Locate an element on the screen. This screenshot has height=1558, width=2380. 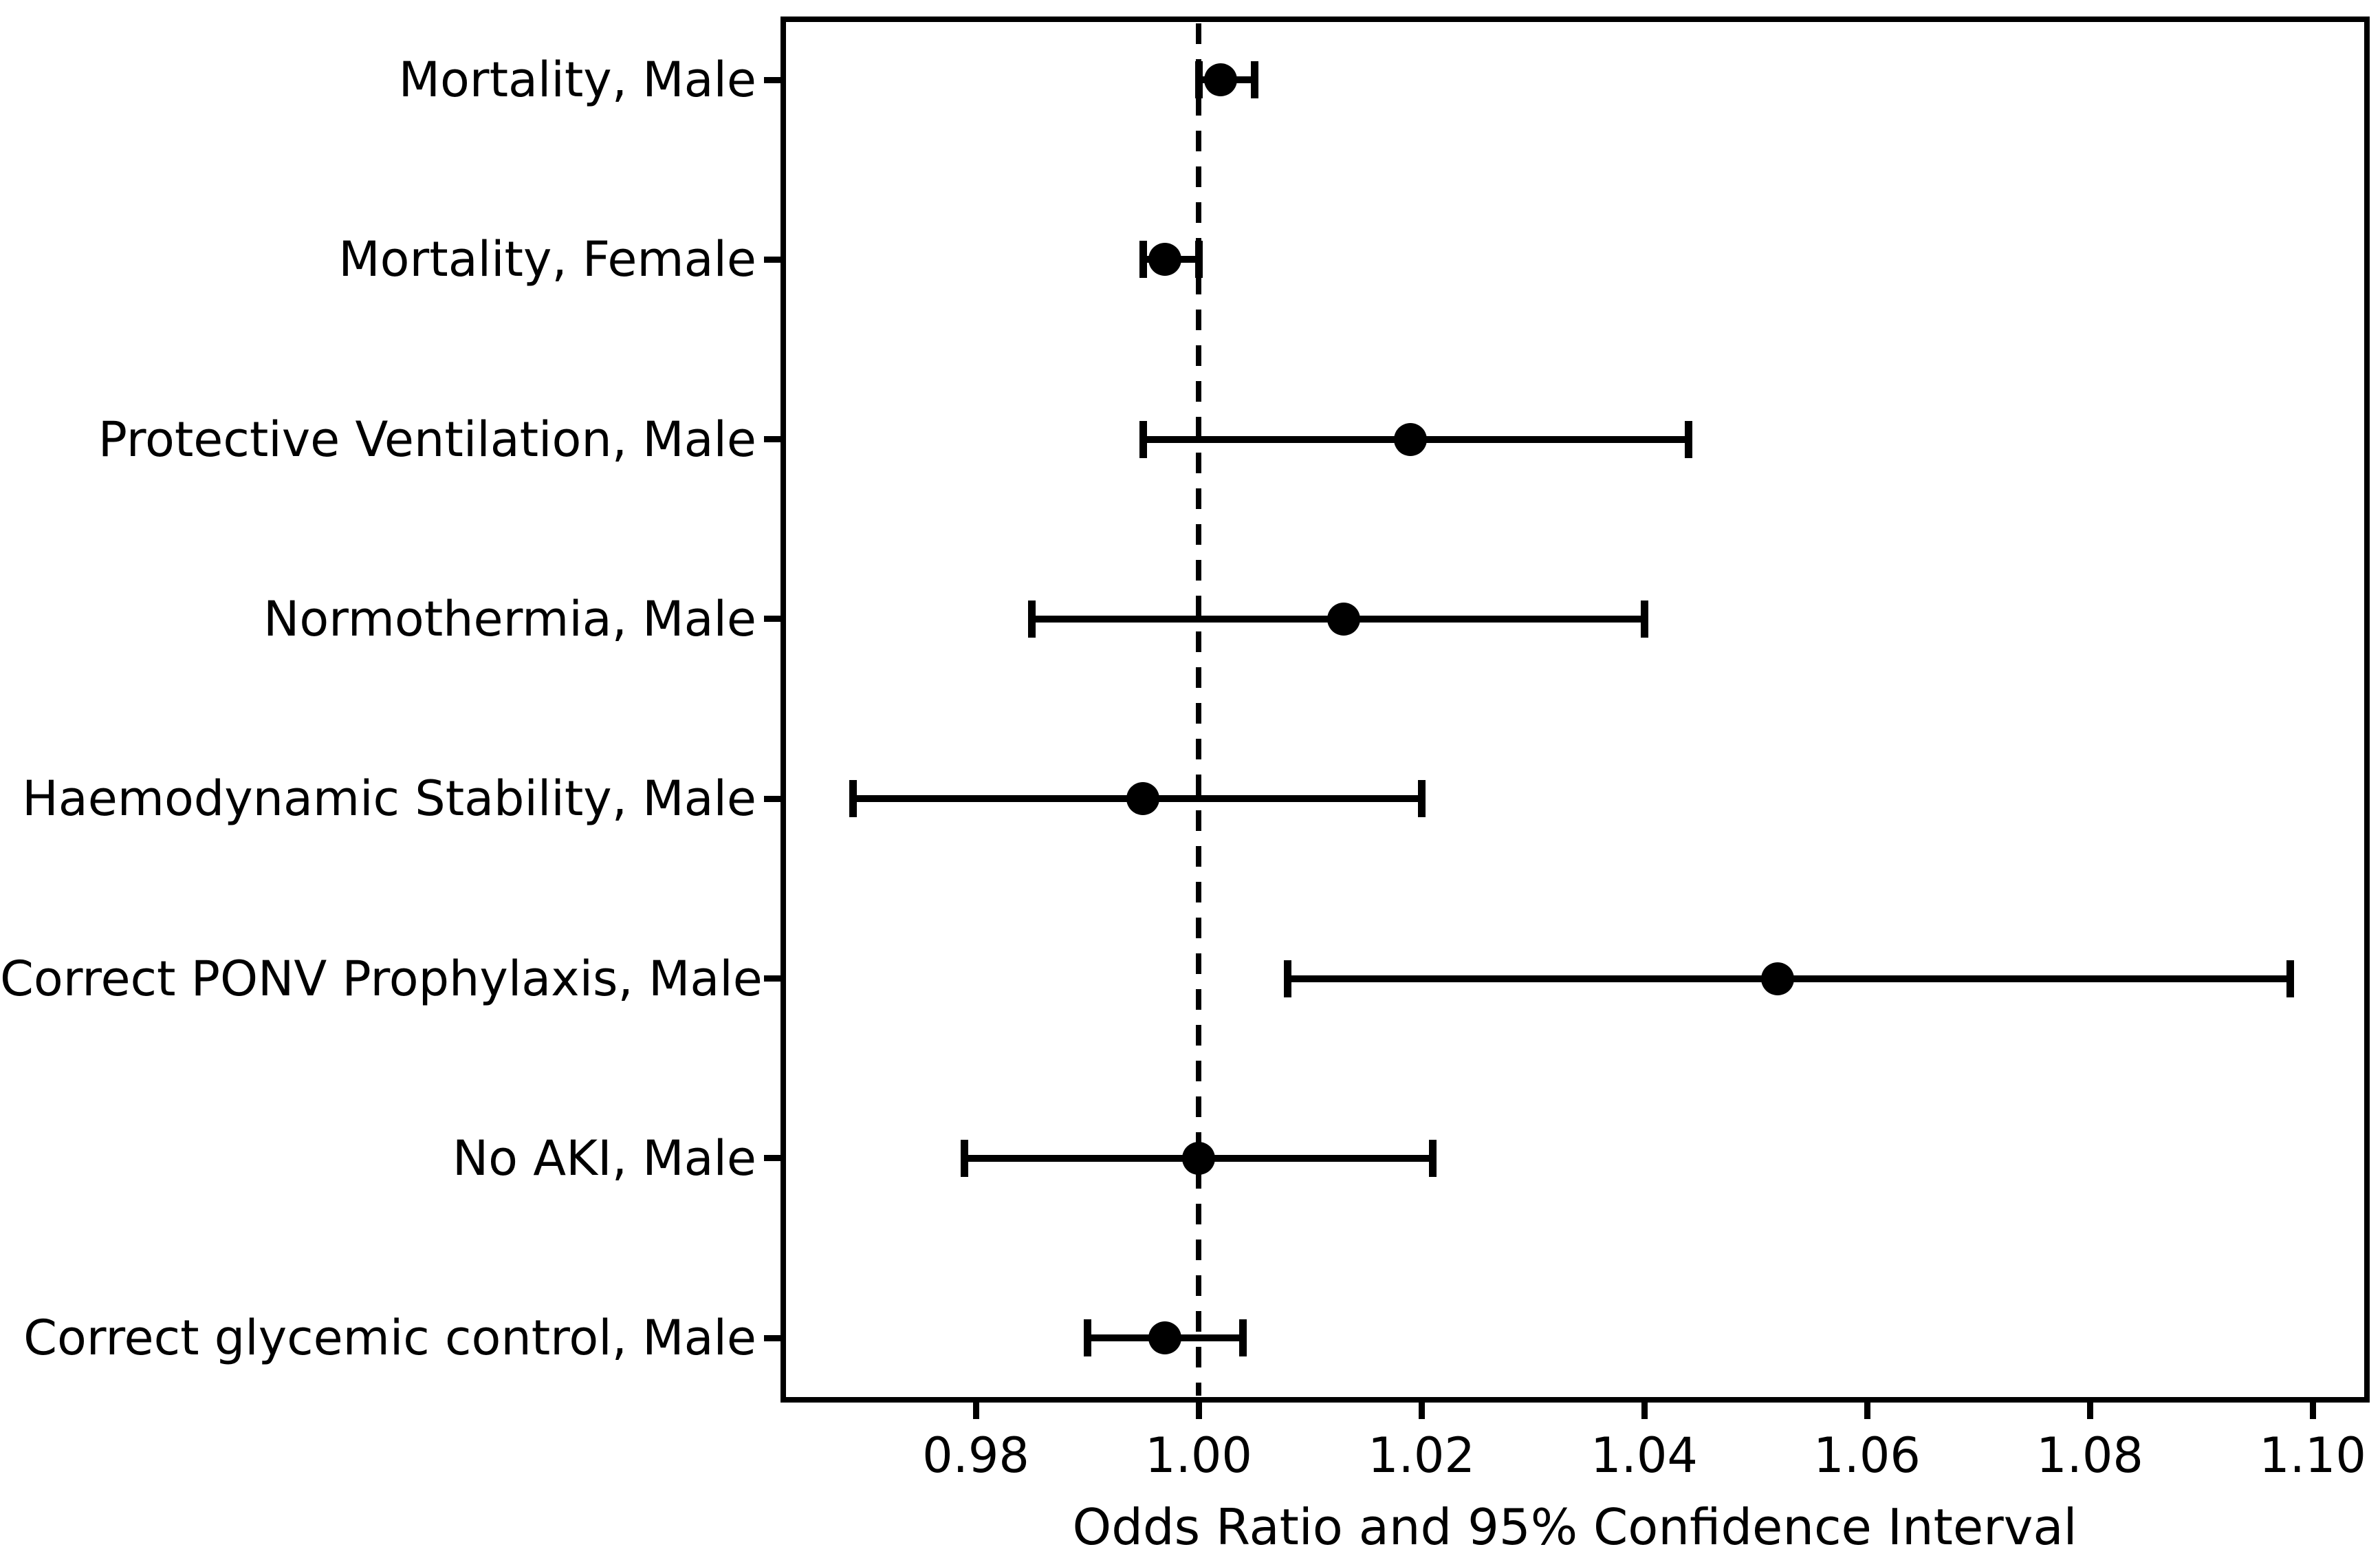
category-label: Mortality, Male is located at coordinates (577, 80).